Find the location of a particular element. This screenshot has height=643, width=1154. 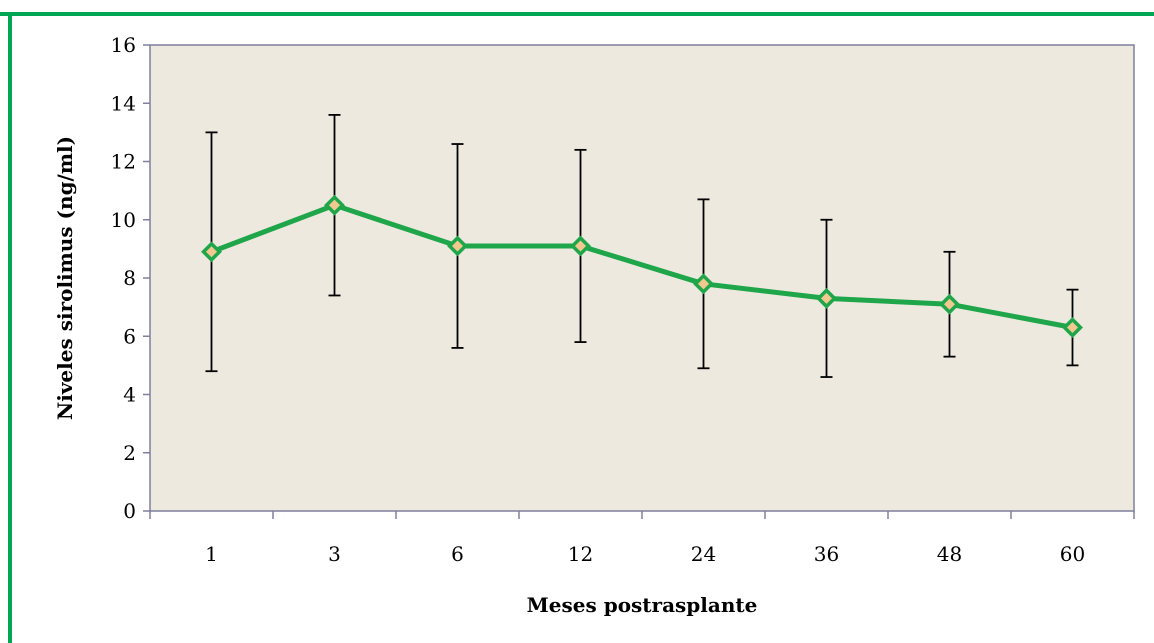

y-tick-label: 4 is located at coordinates (129, 395).